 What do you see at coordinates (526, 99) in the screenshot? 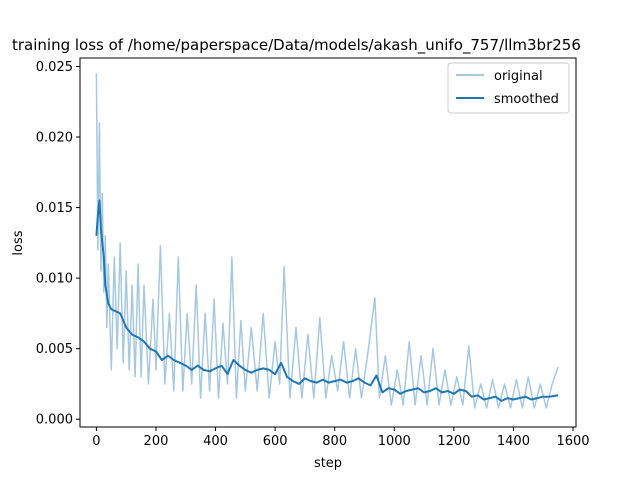
I see `legend-label-smoothed: smoothed` at bounding box center [526, 99].